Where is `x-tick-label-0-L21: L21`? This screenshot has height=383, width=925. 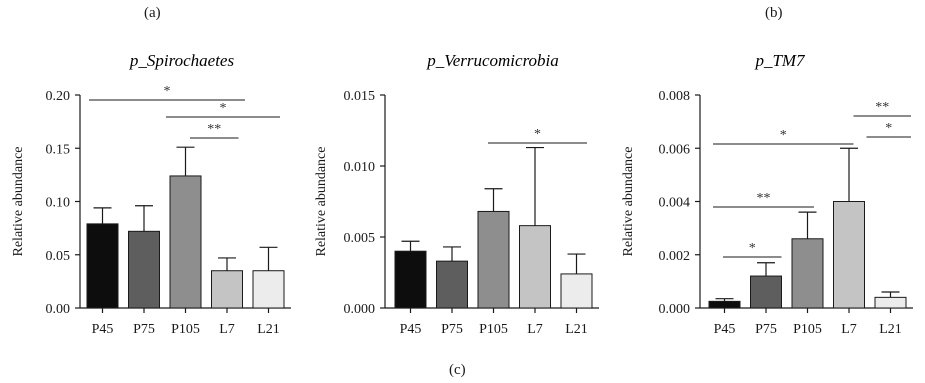
x-tick-label-0-L21: L21 is located at coordinates (268, 329).